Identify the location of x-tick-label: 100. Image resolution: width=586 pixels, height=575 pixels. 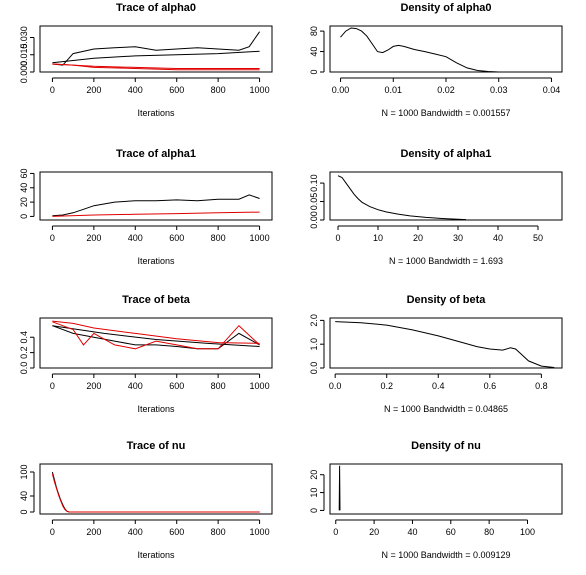
(527, 532).